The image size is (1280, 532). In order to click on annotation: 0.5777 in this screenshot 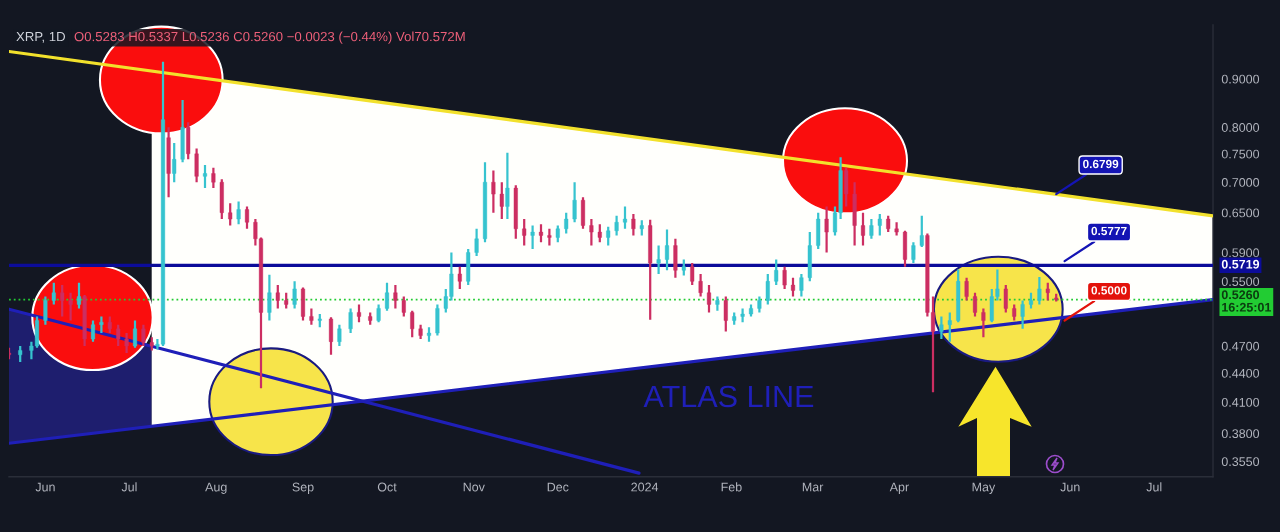, I will do `click(1109, 231)`.